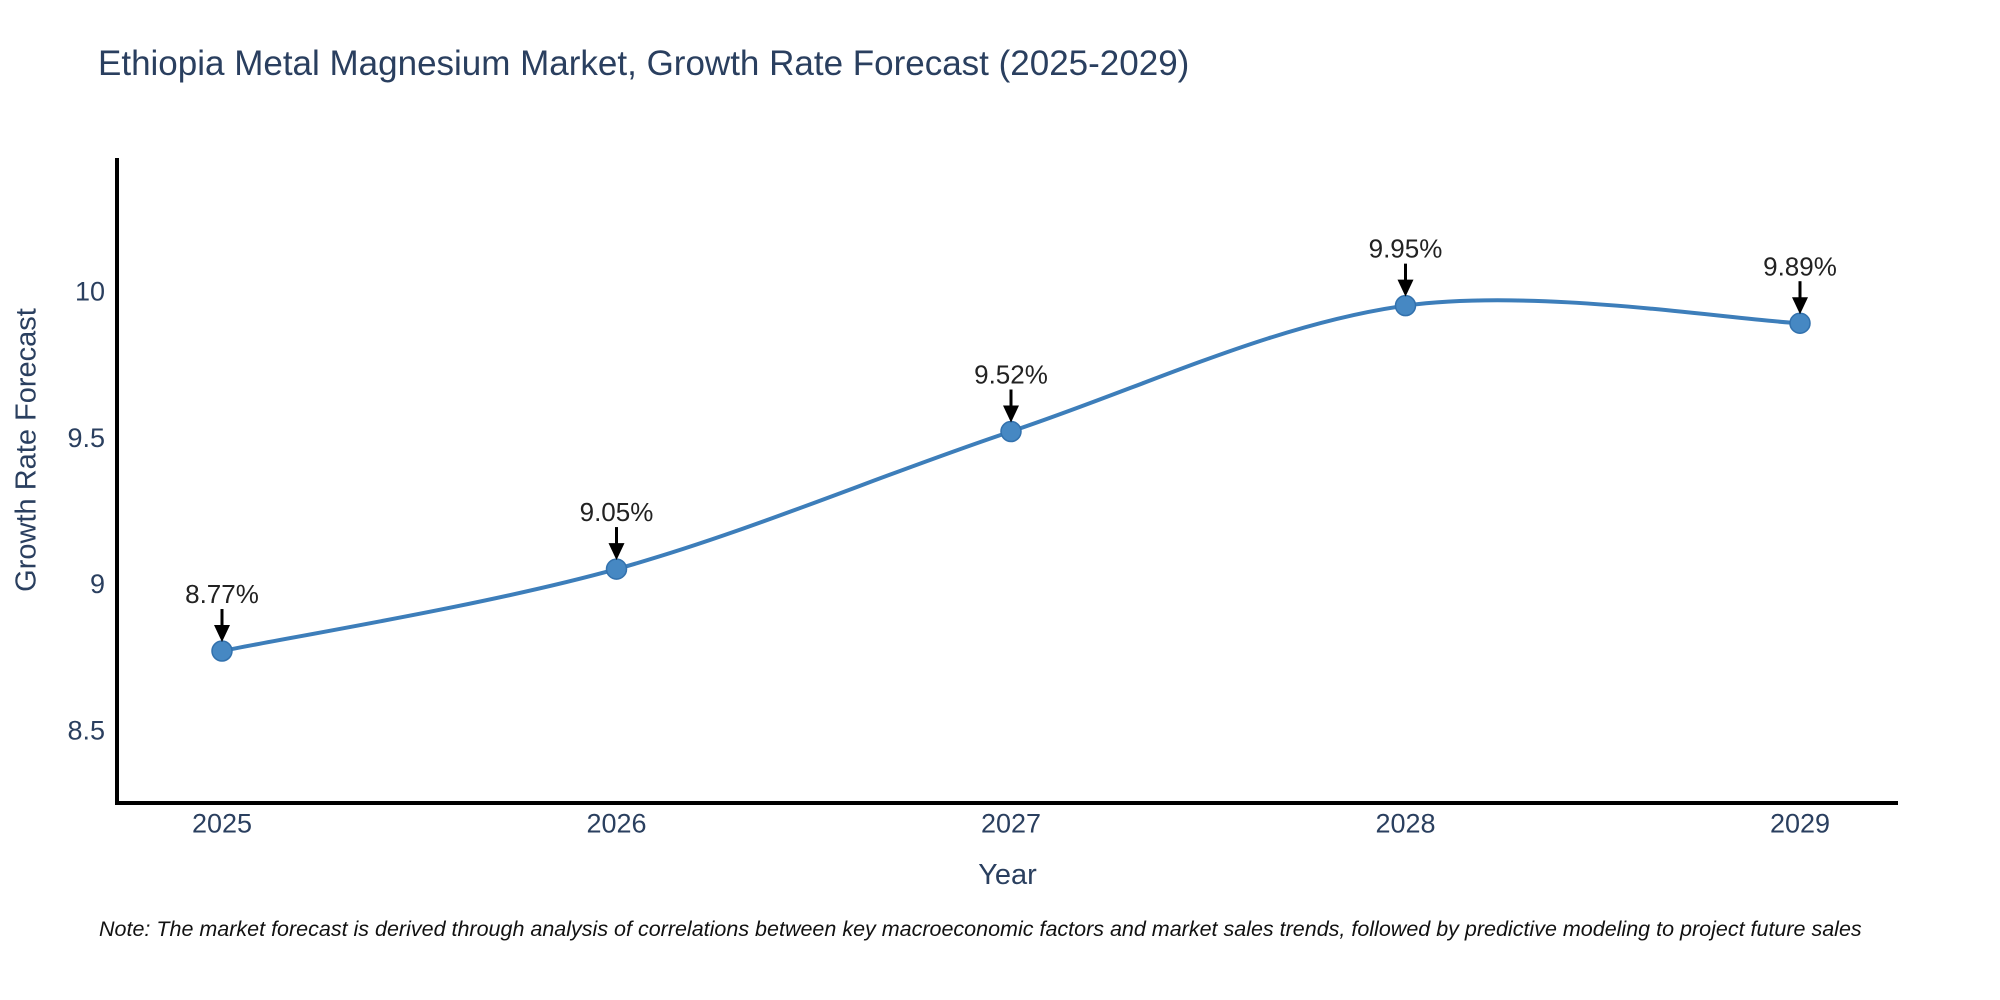 The height and width of the screenshot is (1000, 2000). I want to click on y-tick-label: 9.5, so click(86, 438).